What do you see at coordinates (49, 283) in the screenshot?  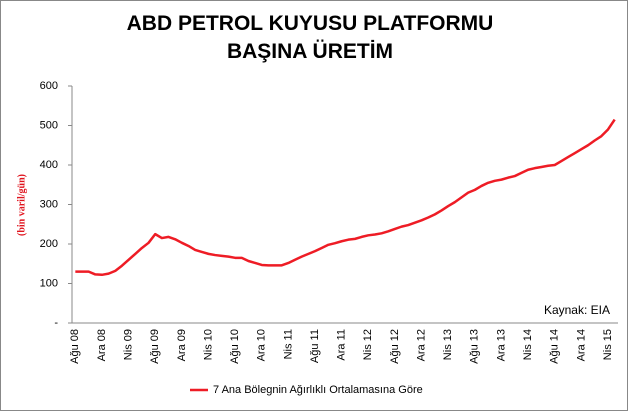 I see `y-tick-label: 100` at bounding box center [49, 283].